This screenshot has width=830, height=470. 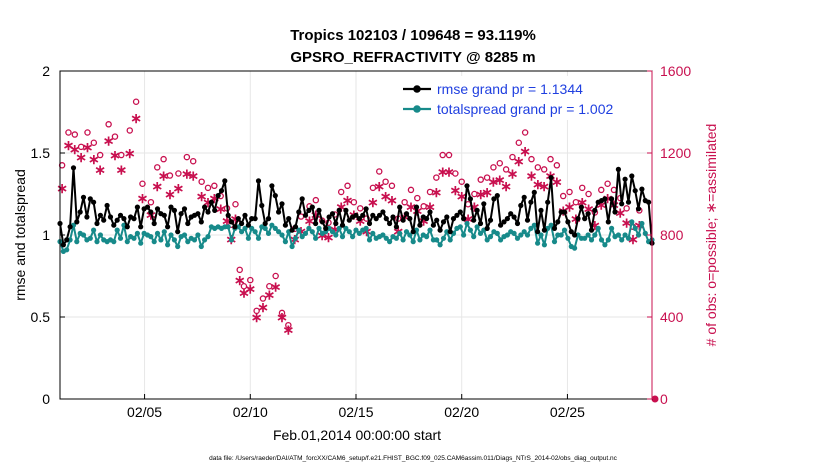 What do you see at coordinates (46, 235) in the screenshot?
I see `y-tick-label-left: 1` at bounding box center [46, 235].